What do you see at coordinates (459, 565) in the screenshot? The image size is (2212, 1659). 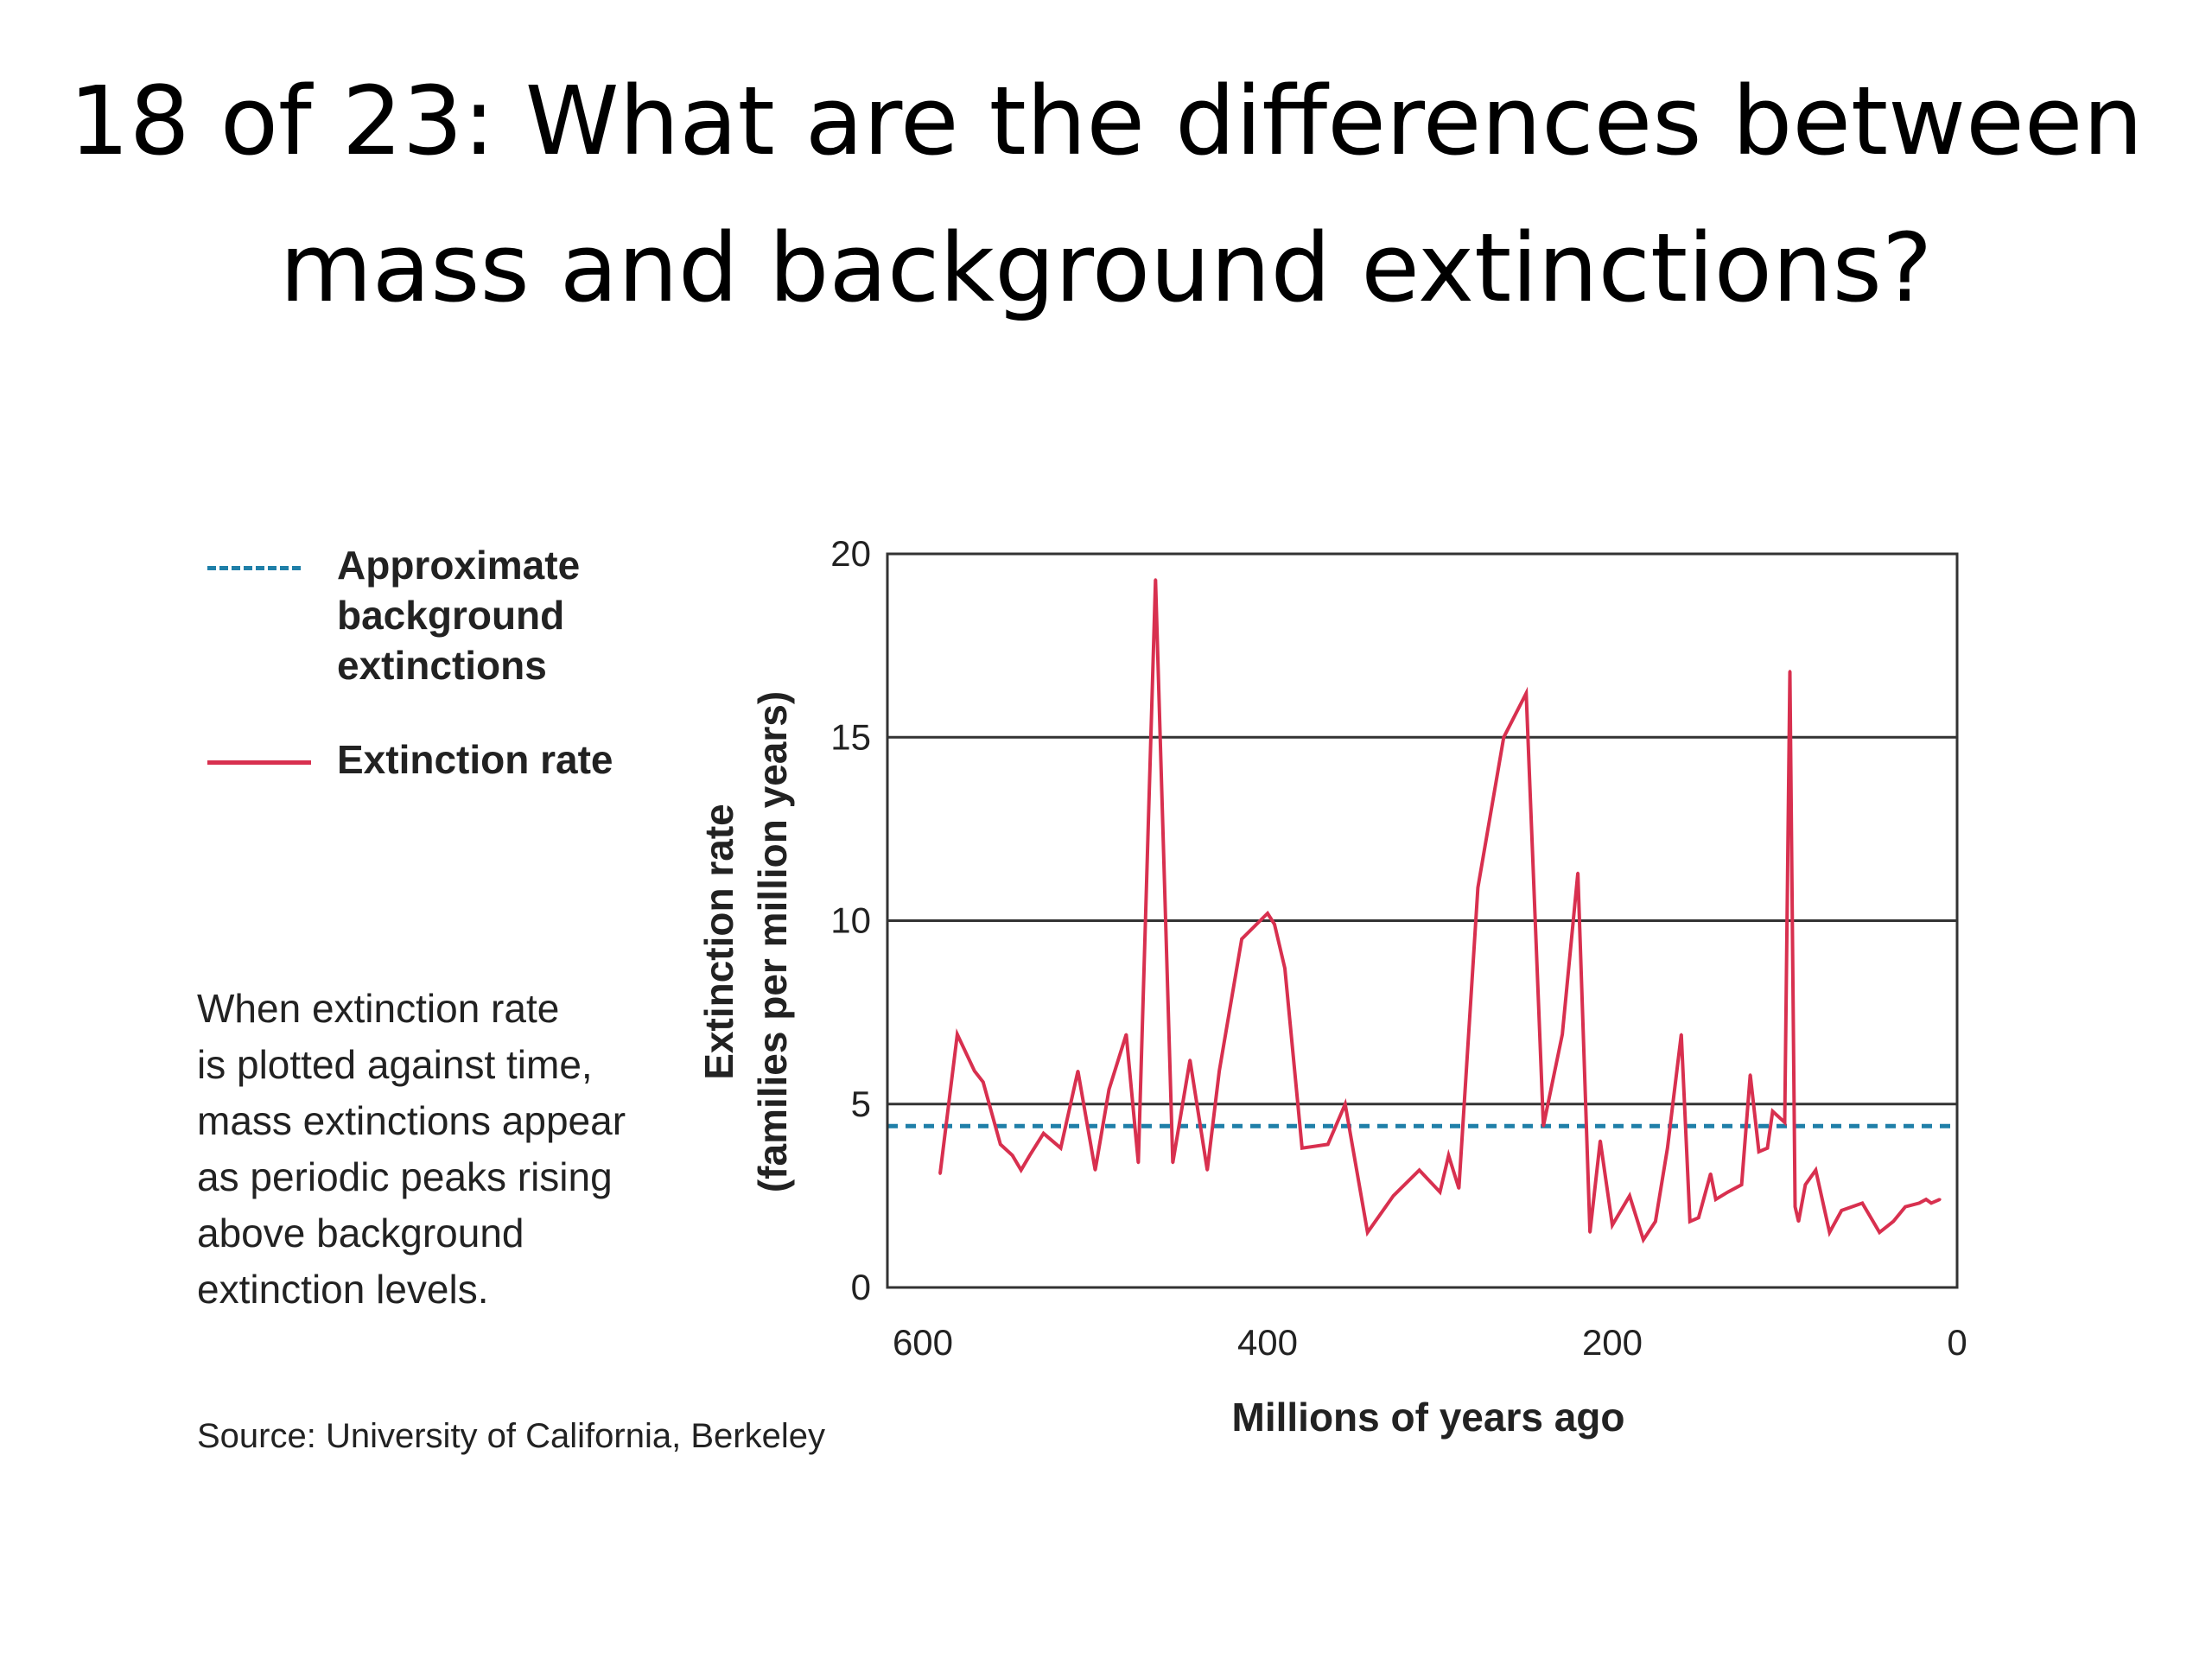 I see `legend-label-background-1: Approximate` at bounding box center [459, 565].